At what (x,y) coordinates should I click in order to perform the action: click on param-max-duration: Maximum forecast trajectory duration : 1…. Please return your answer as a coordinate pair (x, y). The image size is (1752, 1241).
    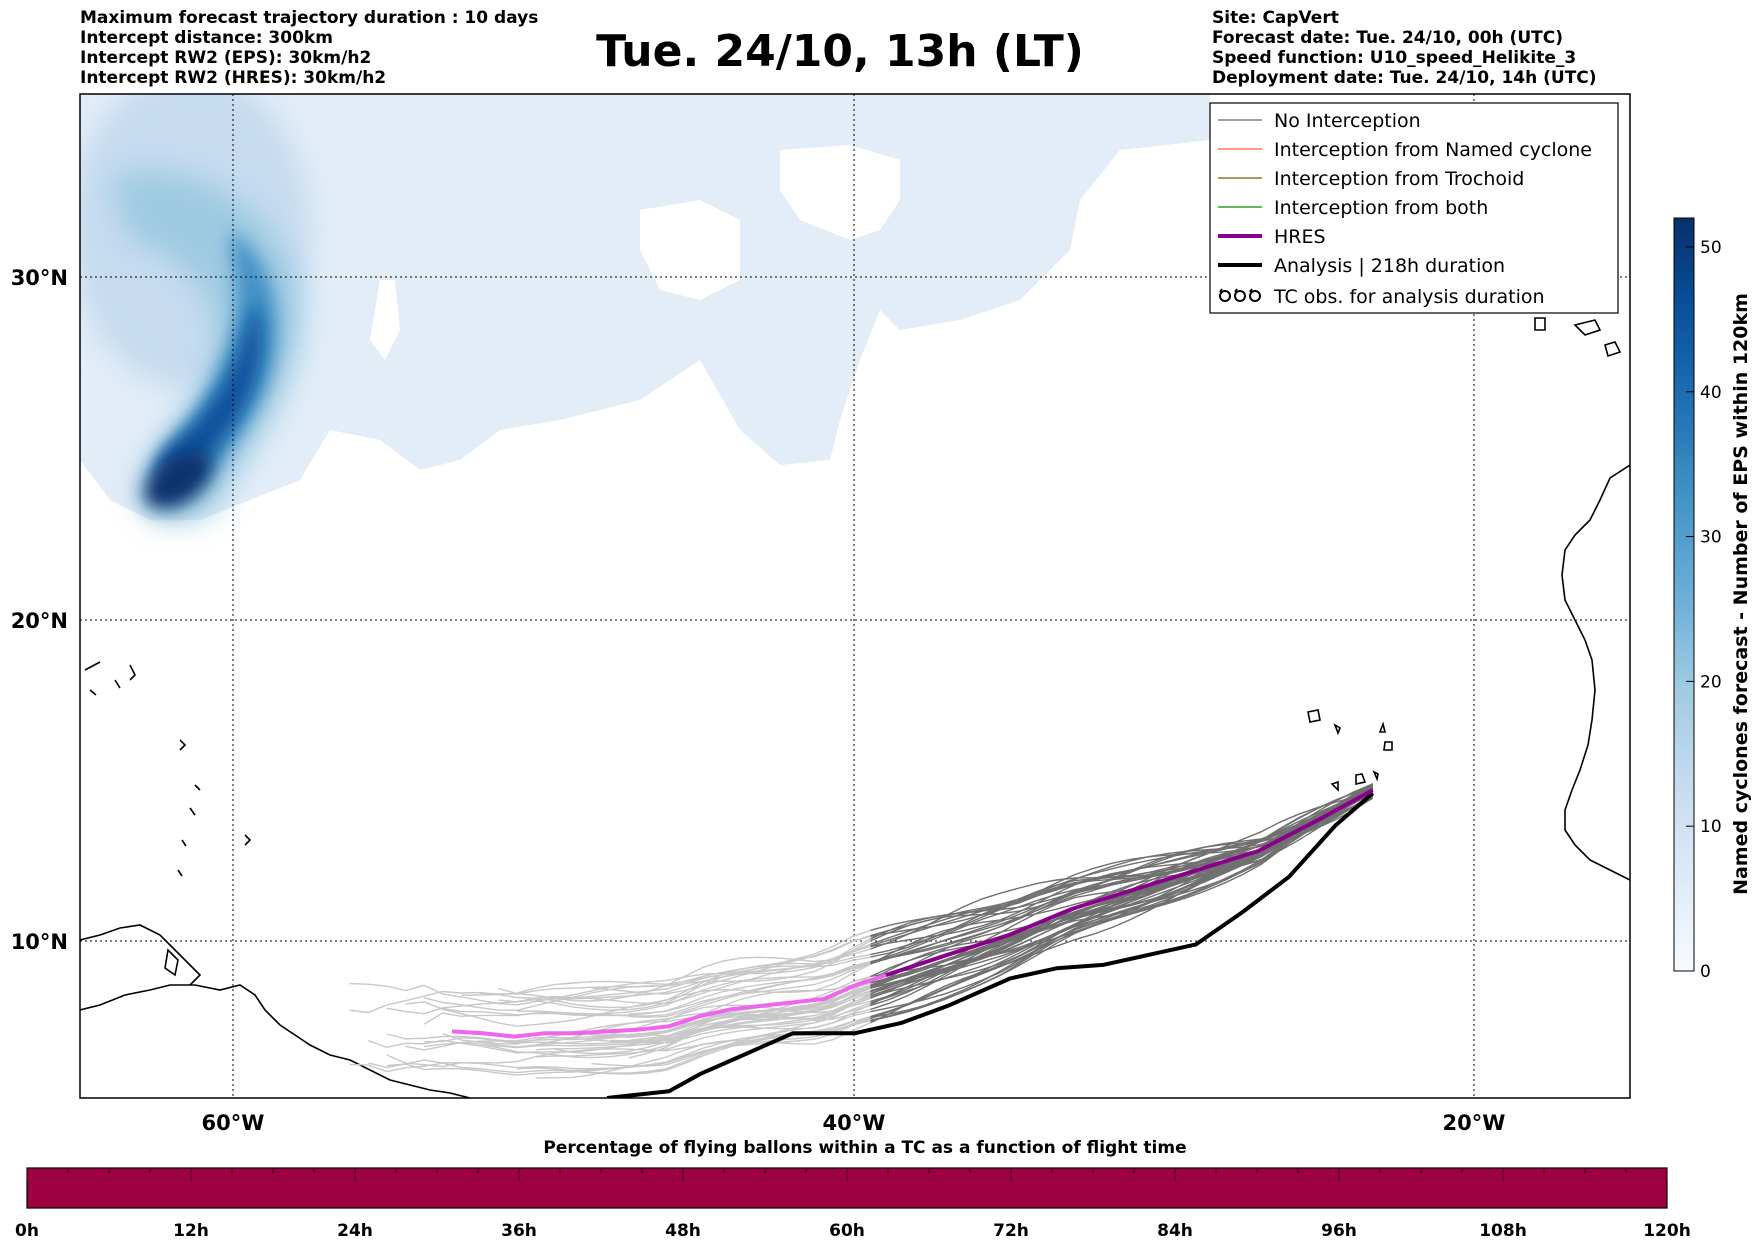
    Looking at the image, I should click on (309, 18).